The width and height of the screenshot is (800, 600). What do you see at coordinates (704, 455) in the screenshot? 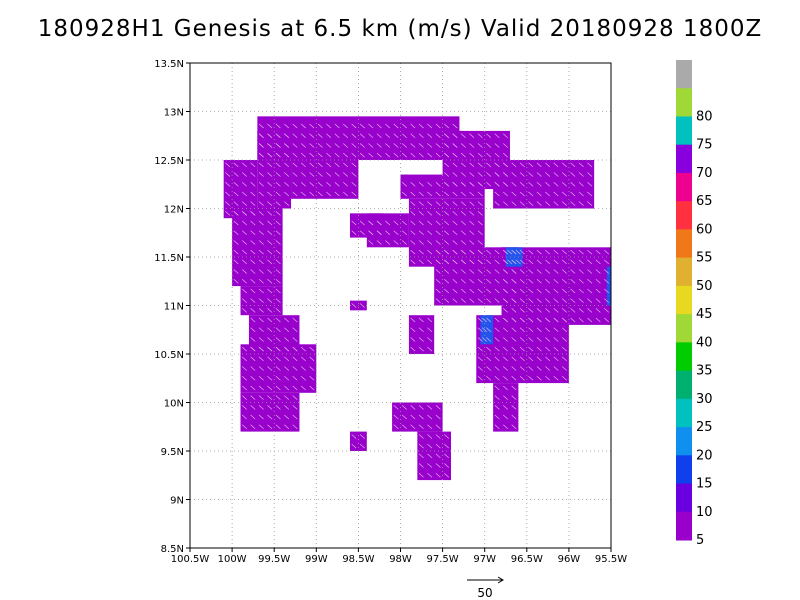
I see `colorbar-label: 20` at bounding box center [704, 455].